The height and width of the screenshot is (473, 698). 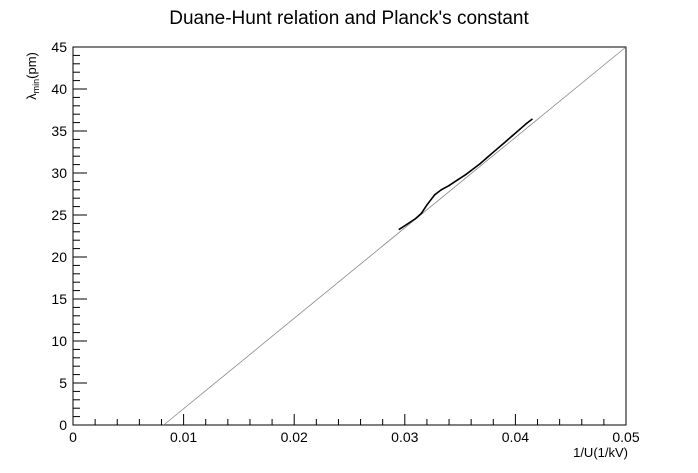 I want to click on y-tick-label: 30, so click(x=59, y=173).